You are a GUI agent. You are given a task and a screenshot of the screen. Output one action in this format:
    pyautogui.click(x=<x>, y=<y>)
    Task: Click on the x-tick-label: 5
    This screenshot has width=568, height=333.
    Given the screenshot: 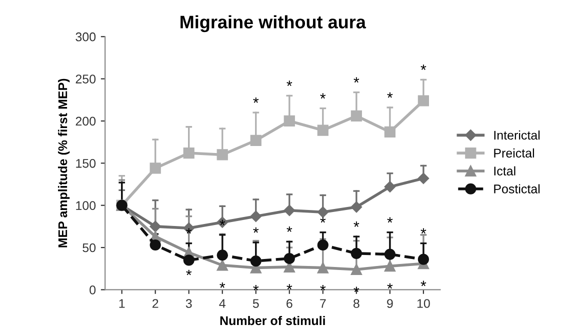 What is the action you would take?
    pyautogui.click(x=255, y=303)
    